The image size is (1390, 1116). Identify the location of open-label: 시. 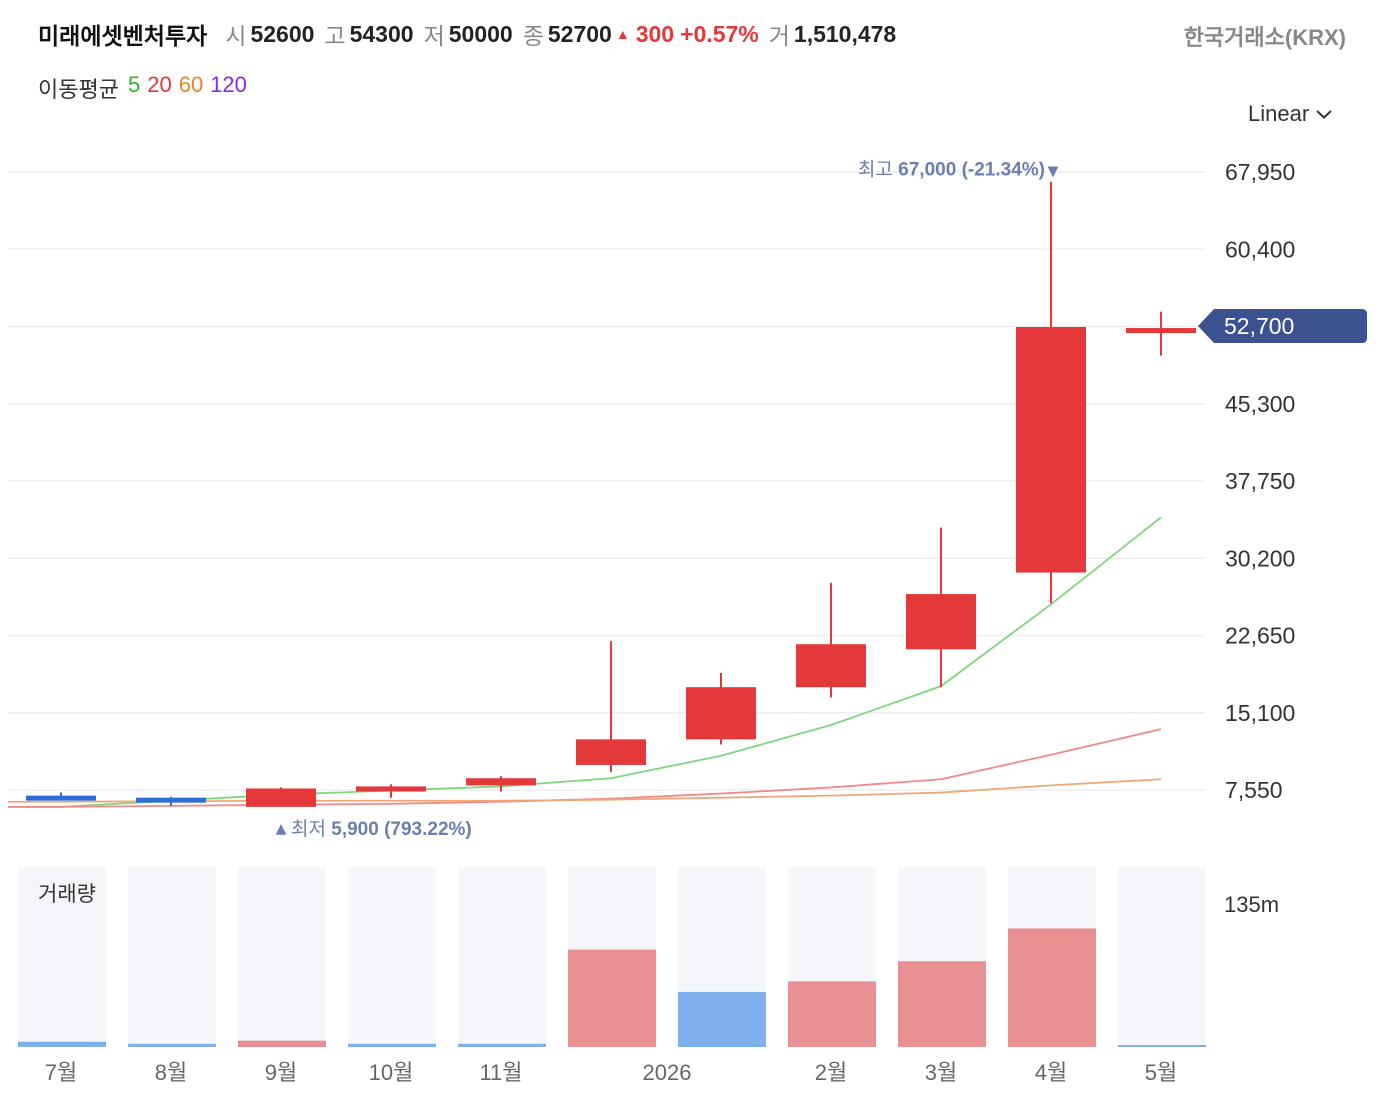
(236, 36).